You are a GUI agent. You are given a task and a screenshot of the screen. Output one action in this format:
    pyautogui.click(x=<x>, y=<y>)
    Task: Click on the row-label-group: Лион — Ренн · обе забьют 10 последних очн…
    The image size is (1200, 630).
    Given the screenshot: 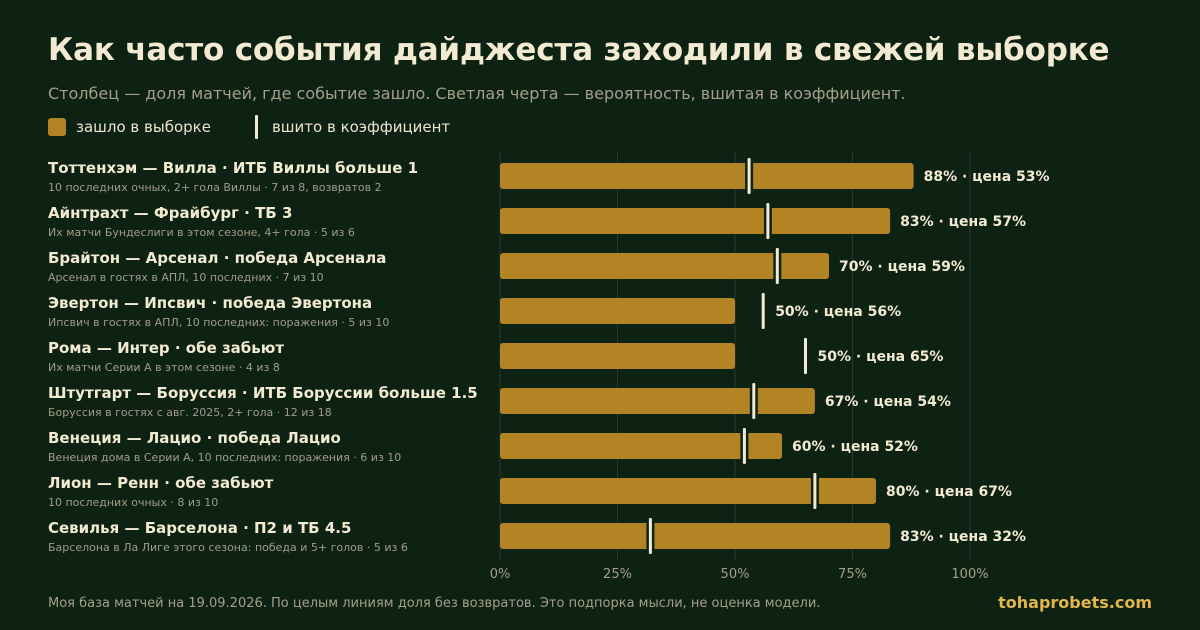 What is the action you would take?
    pyautogui.click(x=268, y=489)
    